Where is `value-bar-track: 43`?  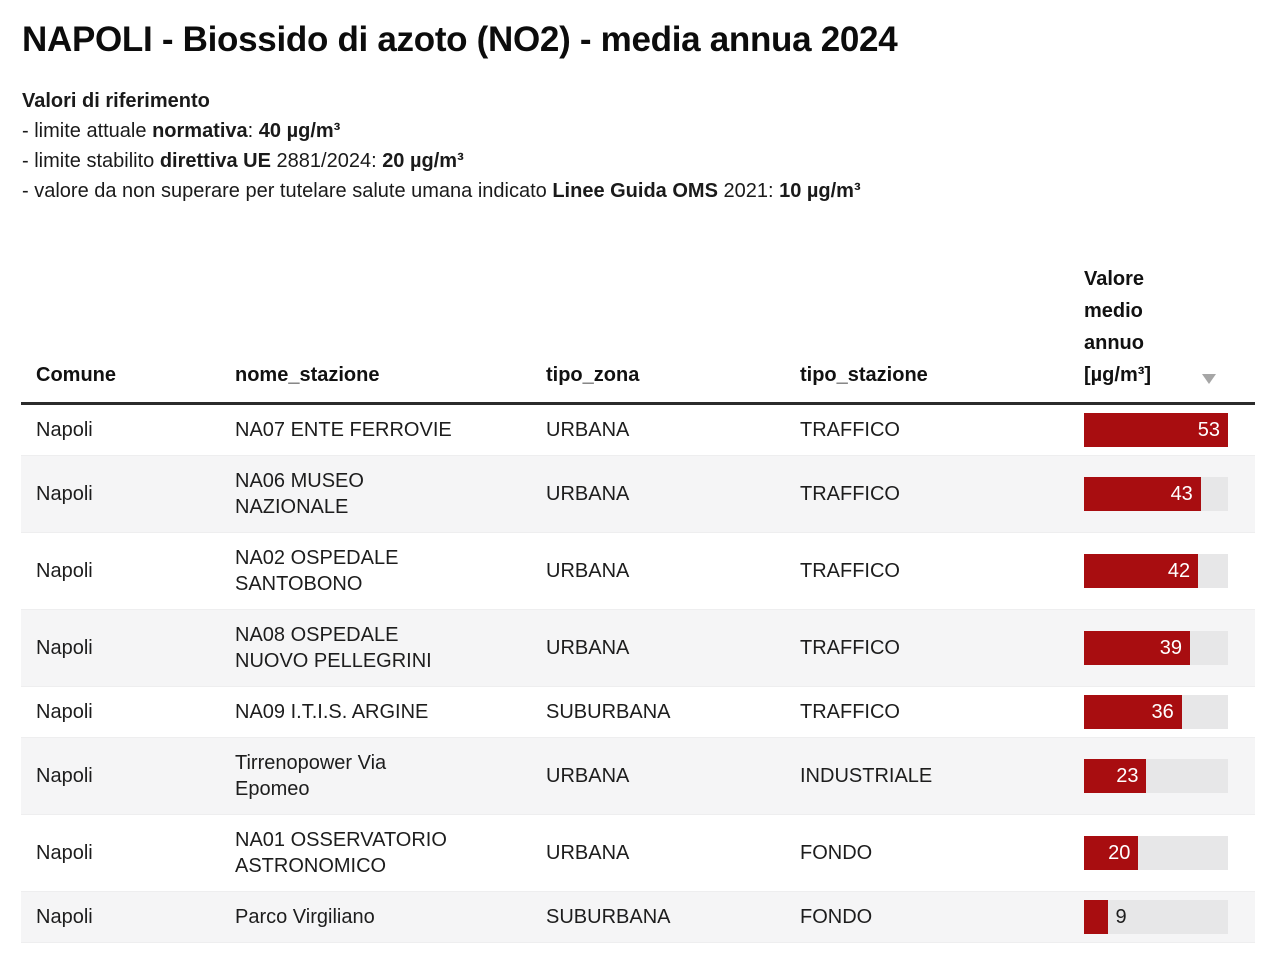
value-bar-track: 43 is located at coordinates (1156, 494).